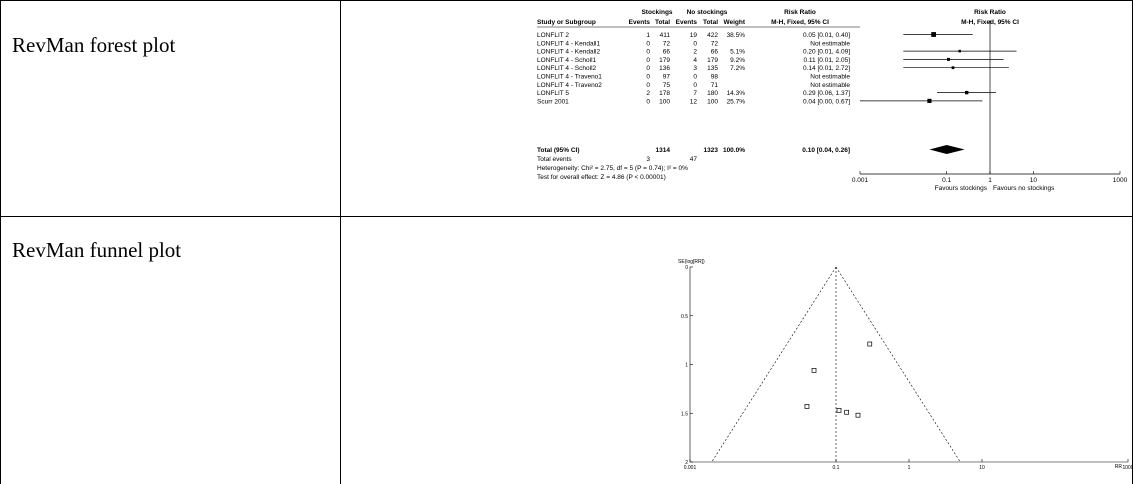 Image resolution: width=1133 pixels, height=484 pixels. Describe the element at coordinates (734, 22) in the screenshot. I see `header-weight: Weight` at that location.